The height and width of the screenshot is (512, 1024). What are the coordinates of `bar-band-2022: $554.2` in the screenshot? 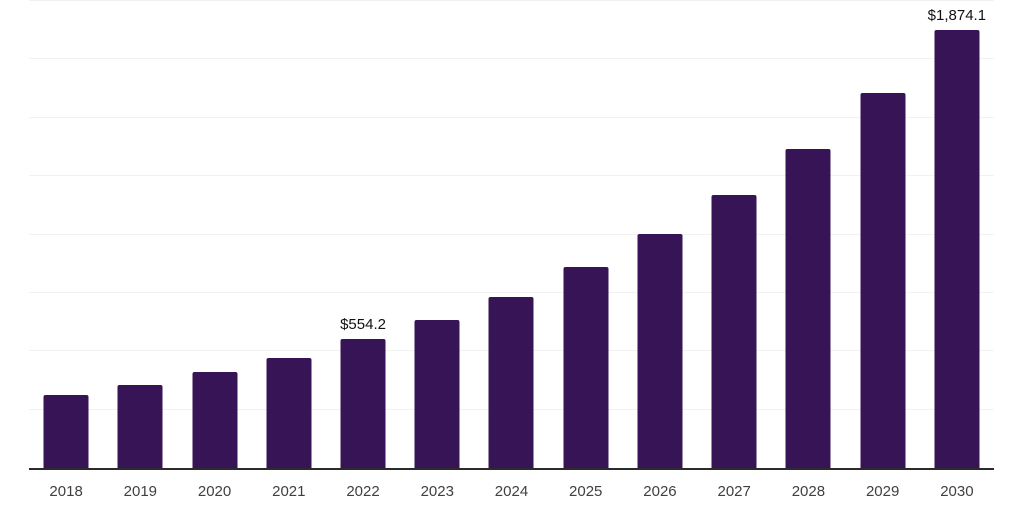 It's located at (363, 234).